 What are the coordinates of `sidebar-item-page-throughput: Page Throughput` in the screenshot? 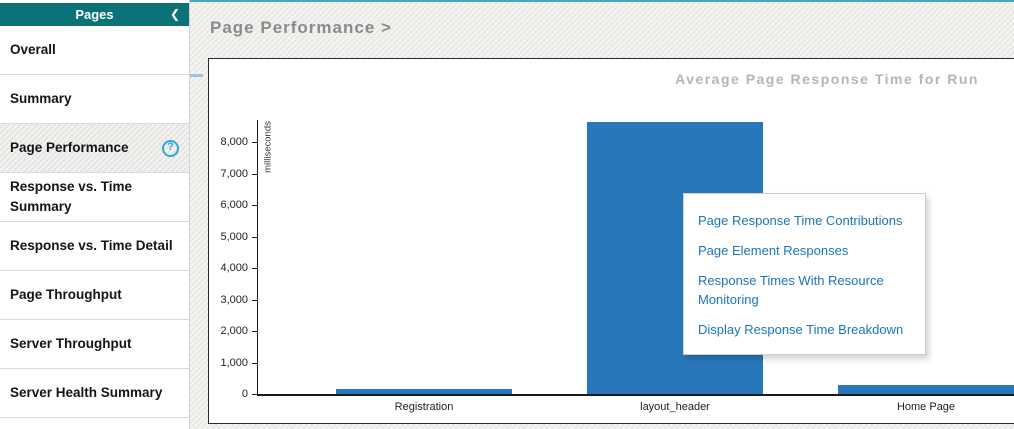 It's located at (94, 295).